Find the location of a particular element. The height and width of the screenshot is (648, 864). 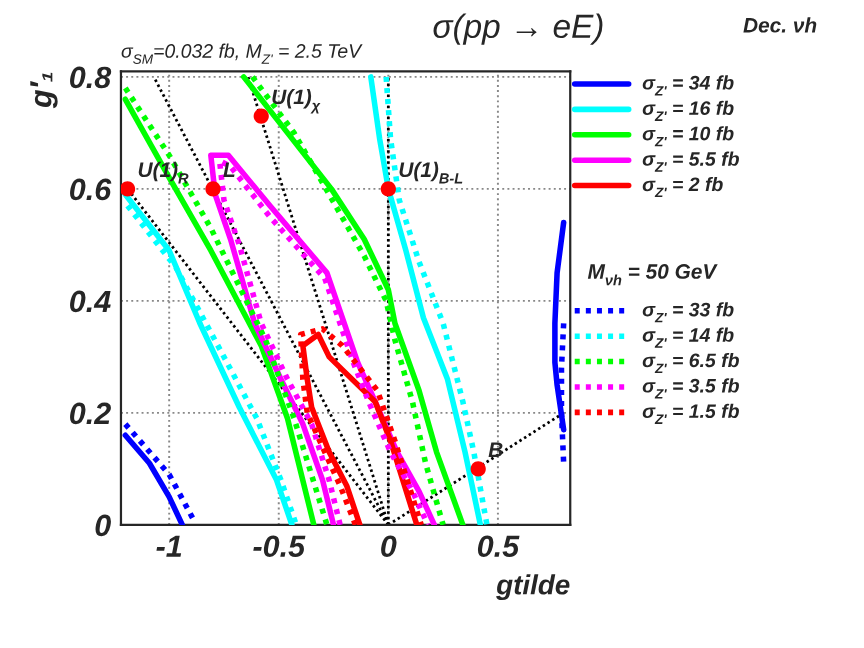

y-tick-label: 0.4 is located at coordinates (90, 301).